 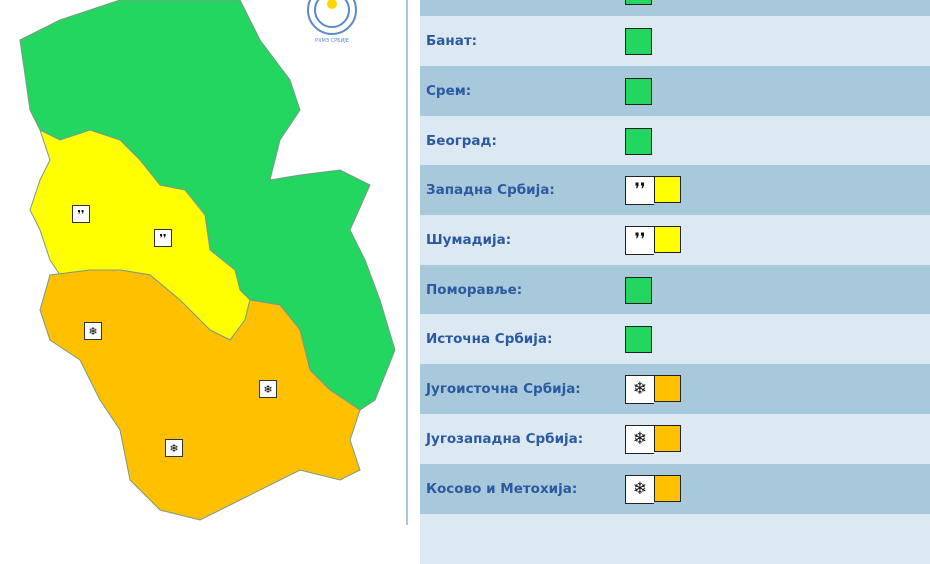 I want to click on region-label: Срем:, so click(x=449, y=91).